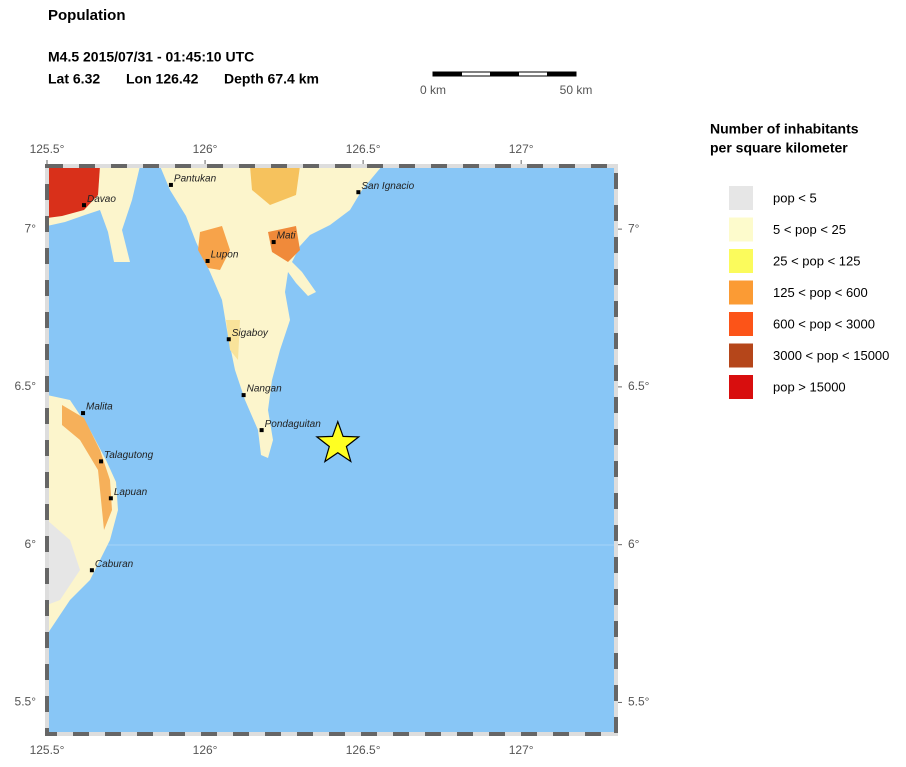  Describe the element at coordinates (293, 424) in the screenshot. I see `city-label: Pondaguitan` at that location.